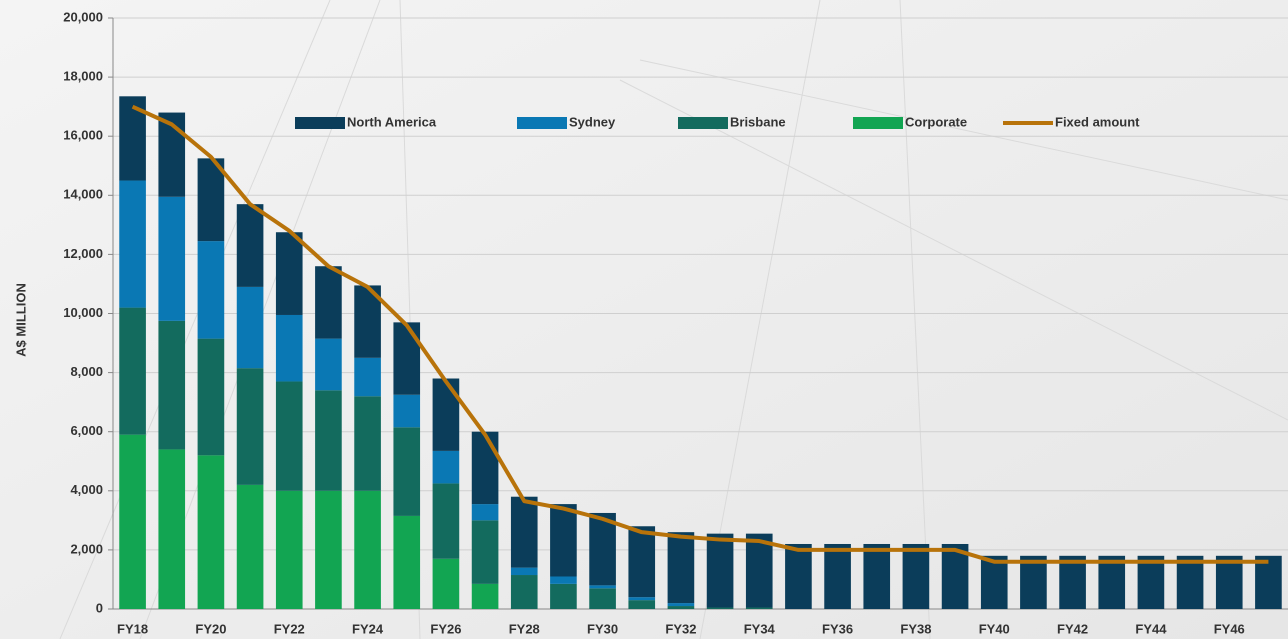  I want to click on x-tick-label: FY42, so click(1072, 628).